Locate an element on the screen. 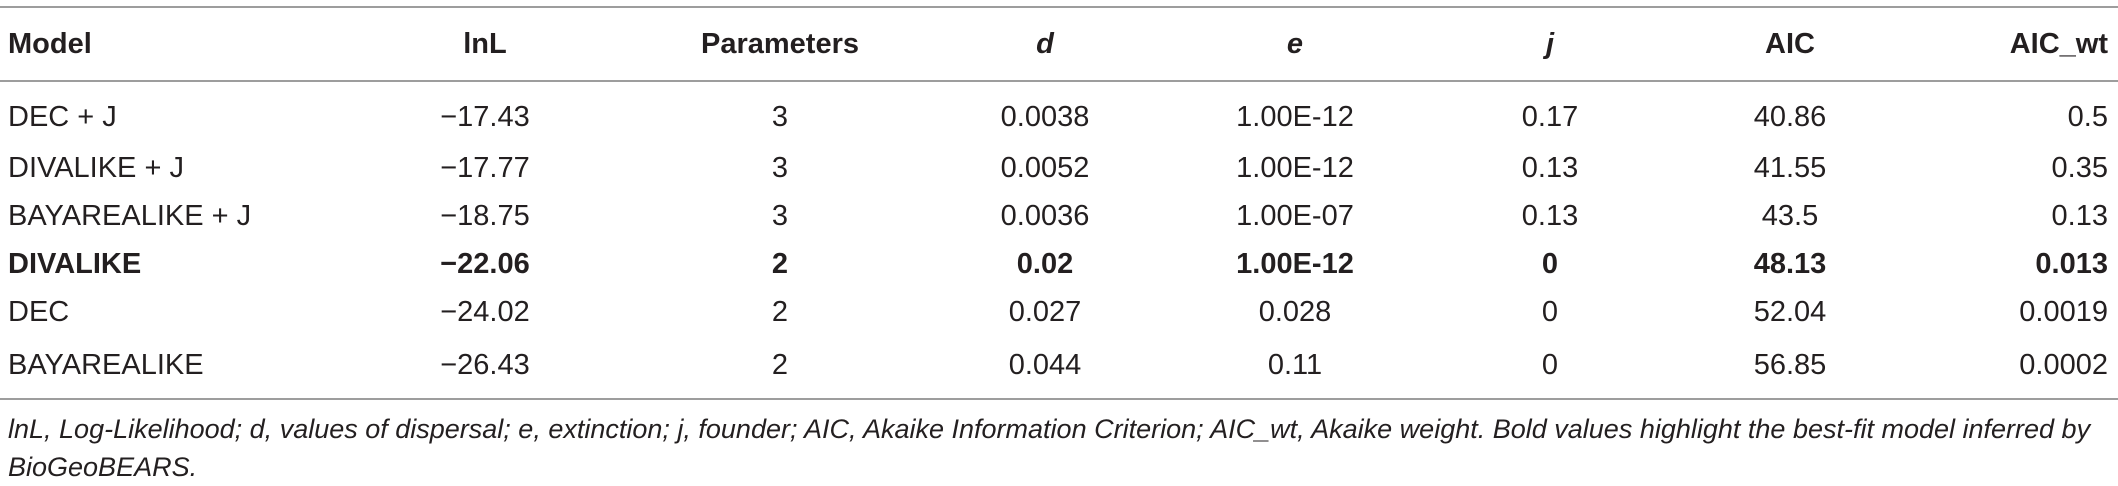 Image resolution: width=2118 pixels, height=486 pixels. cell-aic: 48.13 is located at coordinates (1790, 263).